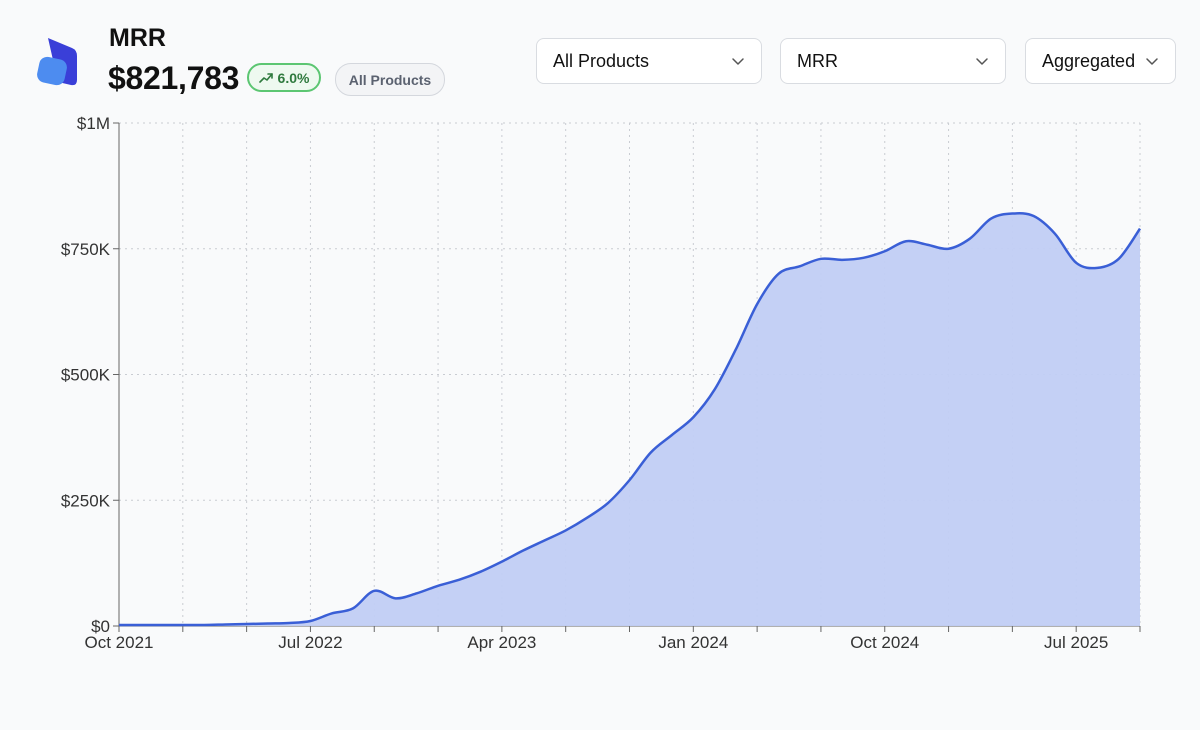 The image size is (1200, 730). What do you see at coordinates (86, 375) in the screenshot?
I see `y-tick-label: $500K` at bounding box center [86, 375].